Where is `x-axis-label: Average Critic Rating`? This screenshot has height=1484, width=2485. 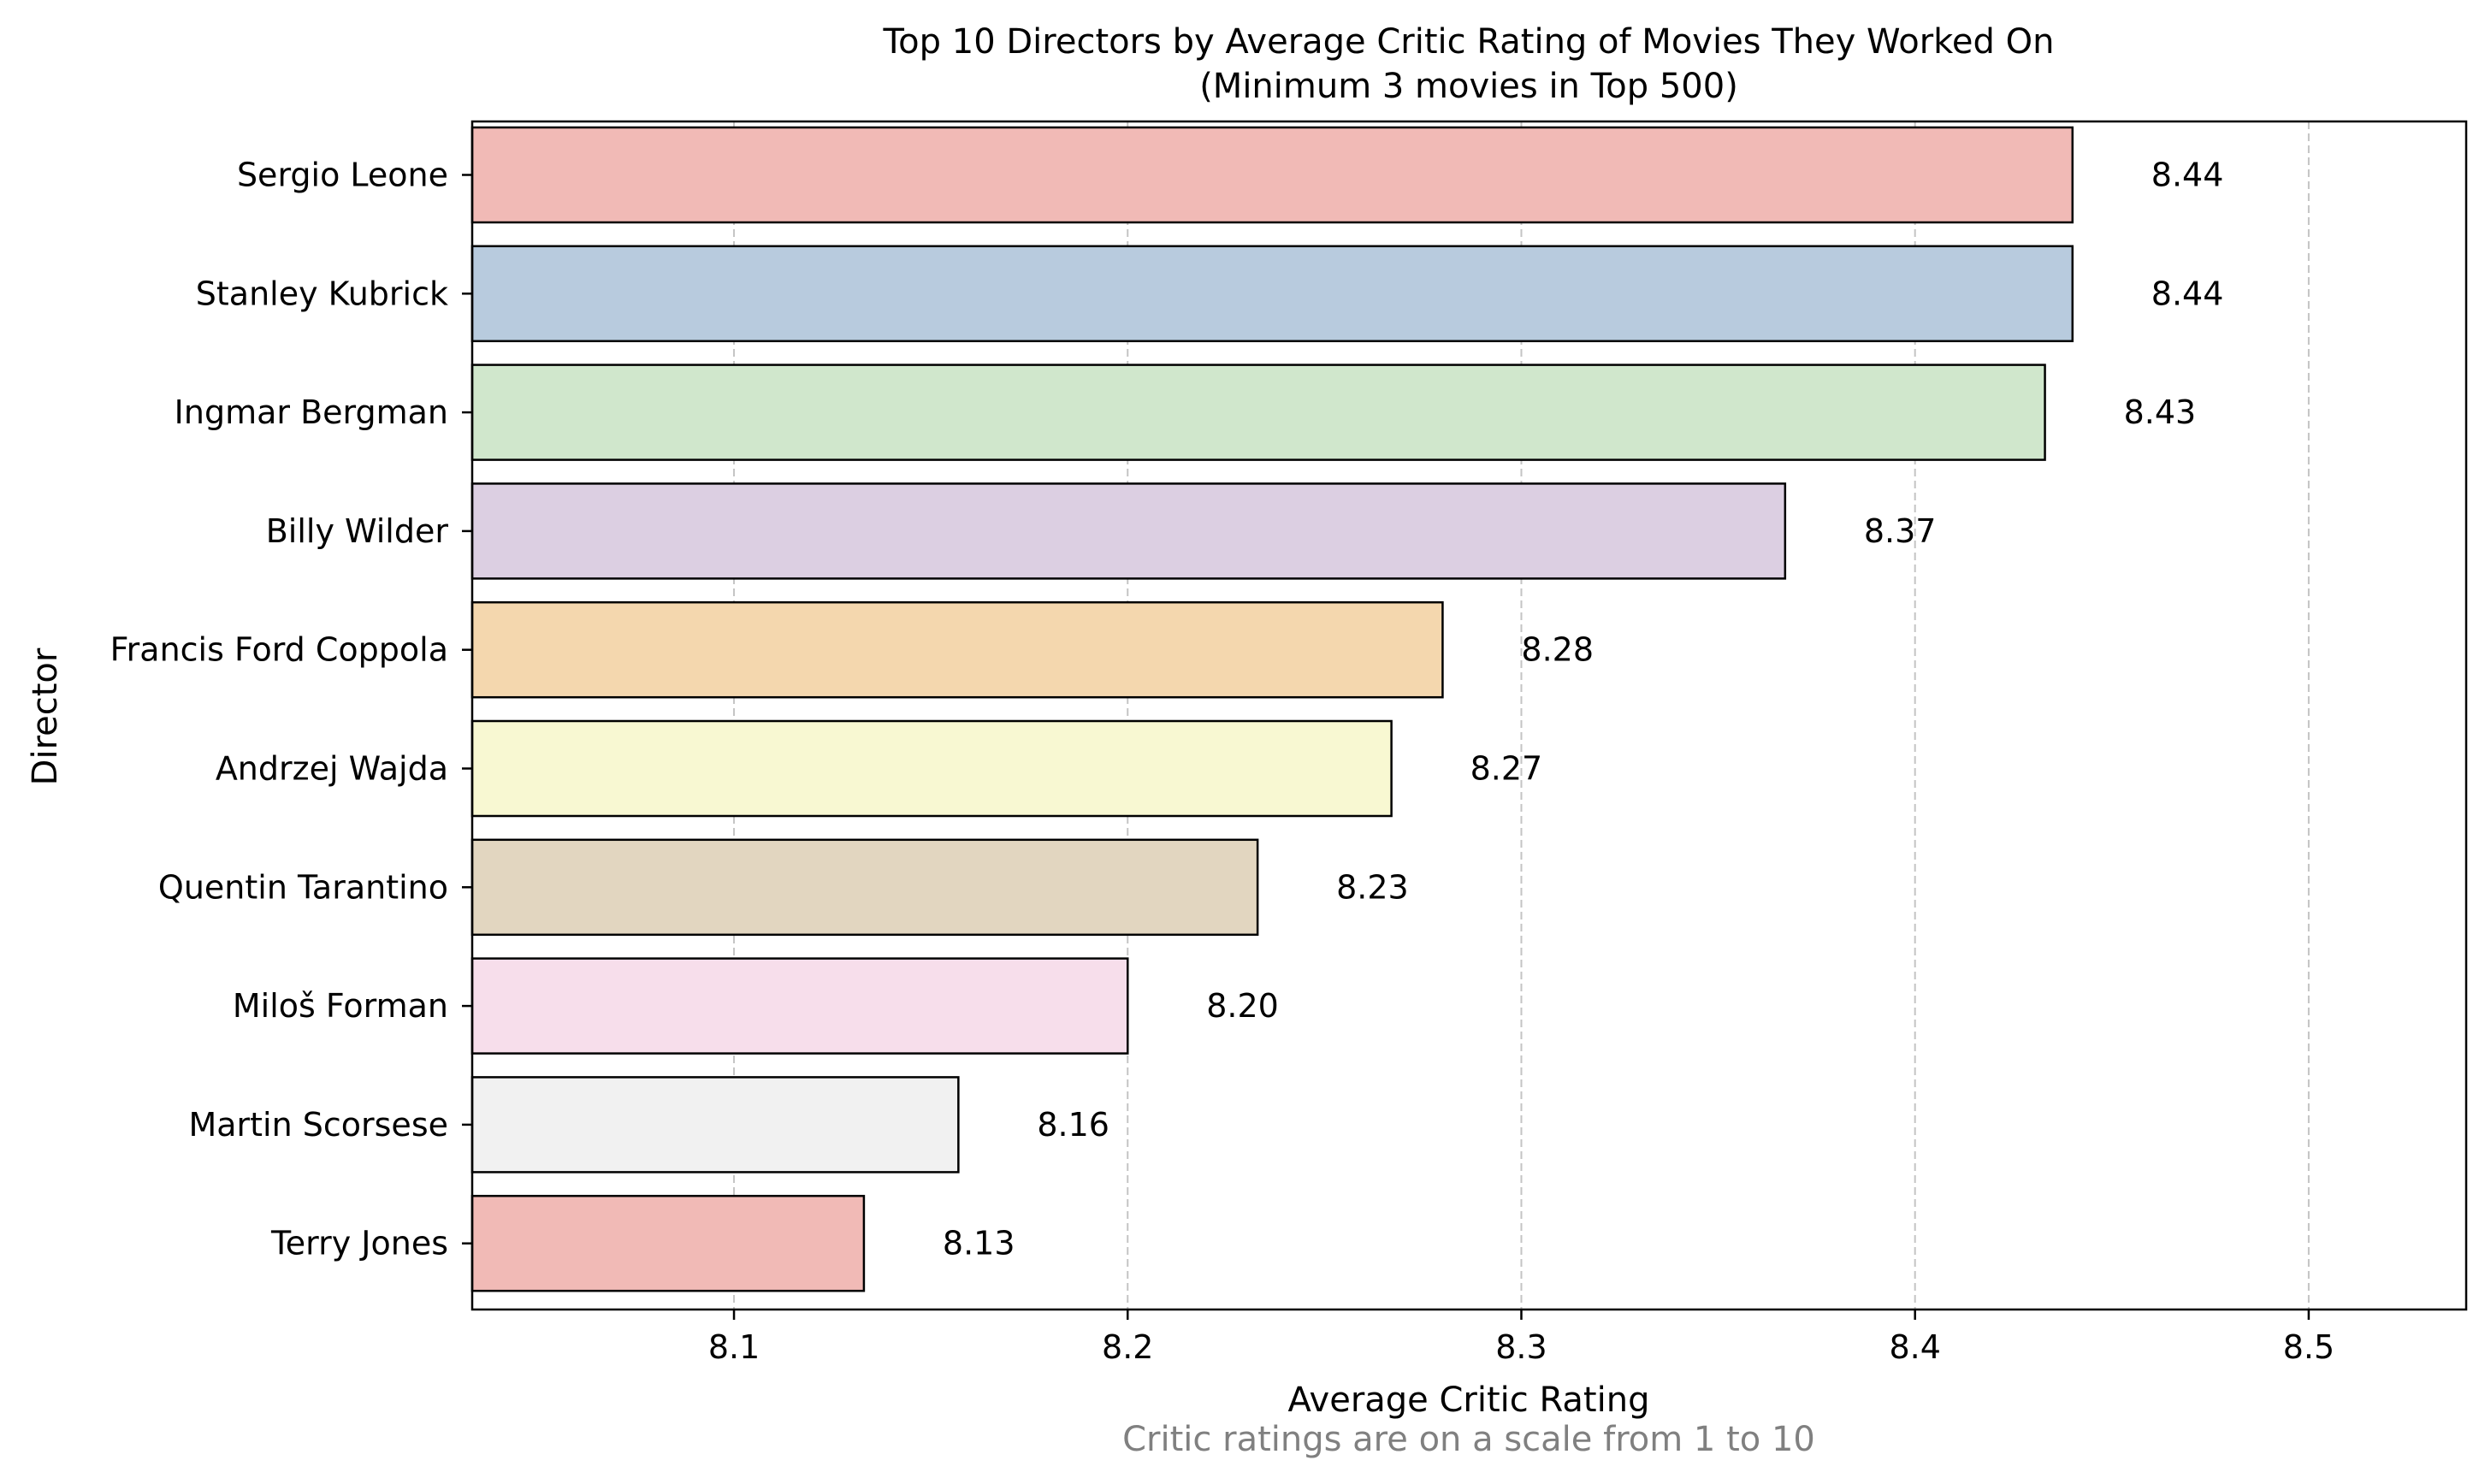 x-axis-label: Average Critic Rating is located at coordinates (1469, 1400).